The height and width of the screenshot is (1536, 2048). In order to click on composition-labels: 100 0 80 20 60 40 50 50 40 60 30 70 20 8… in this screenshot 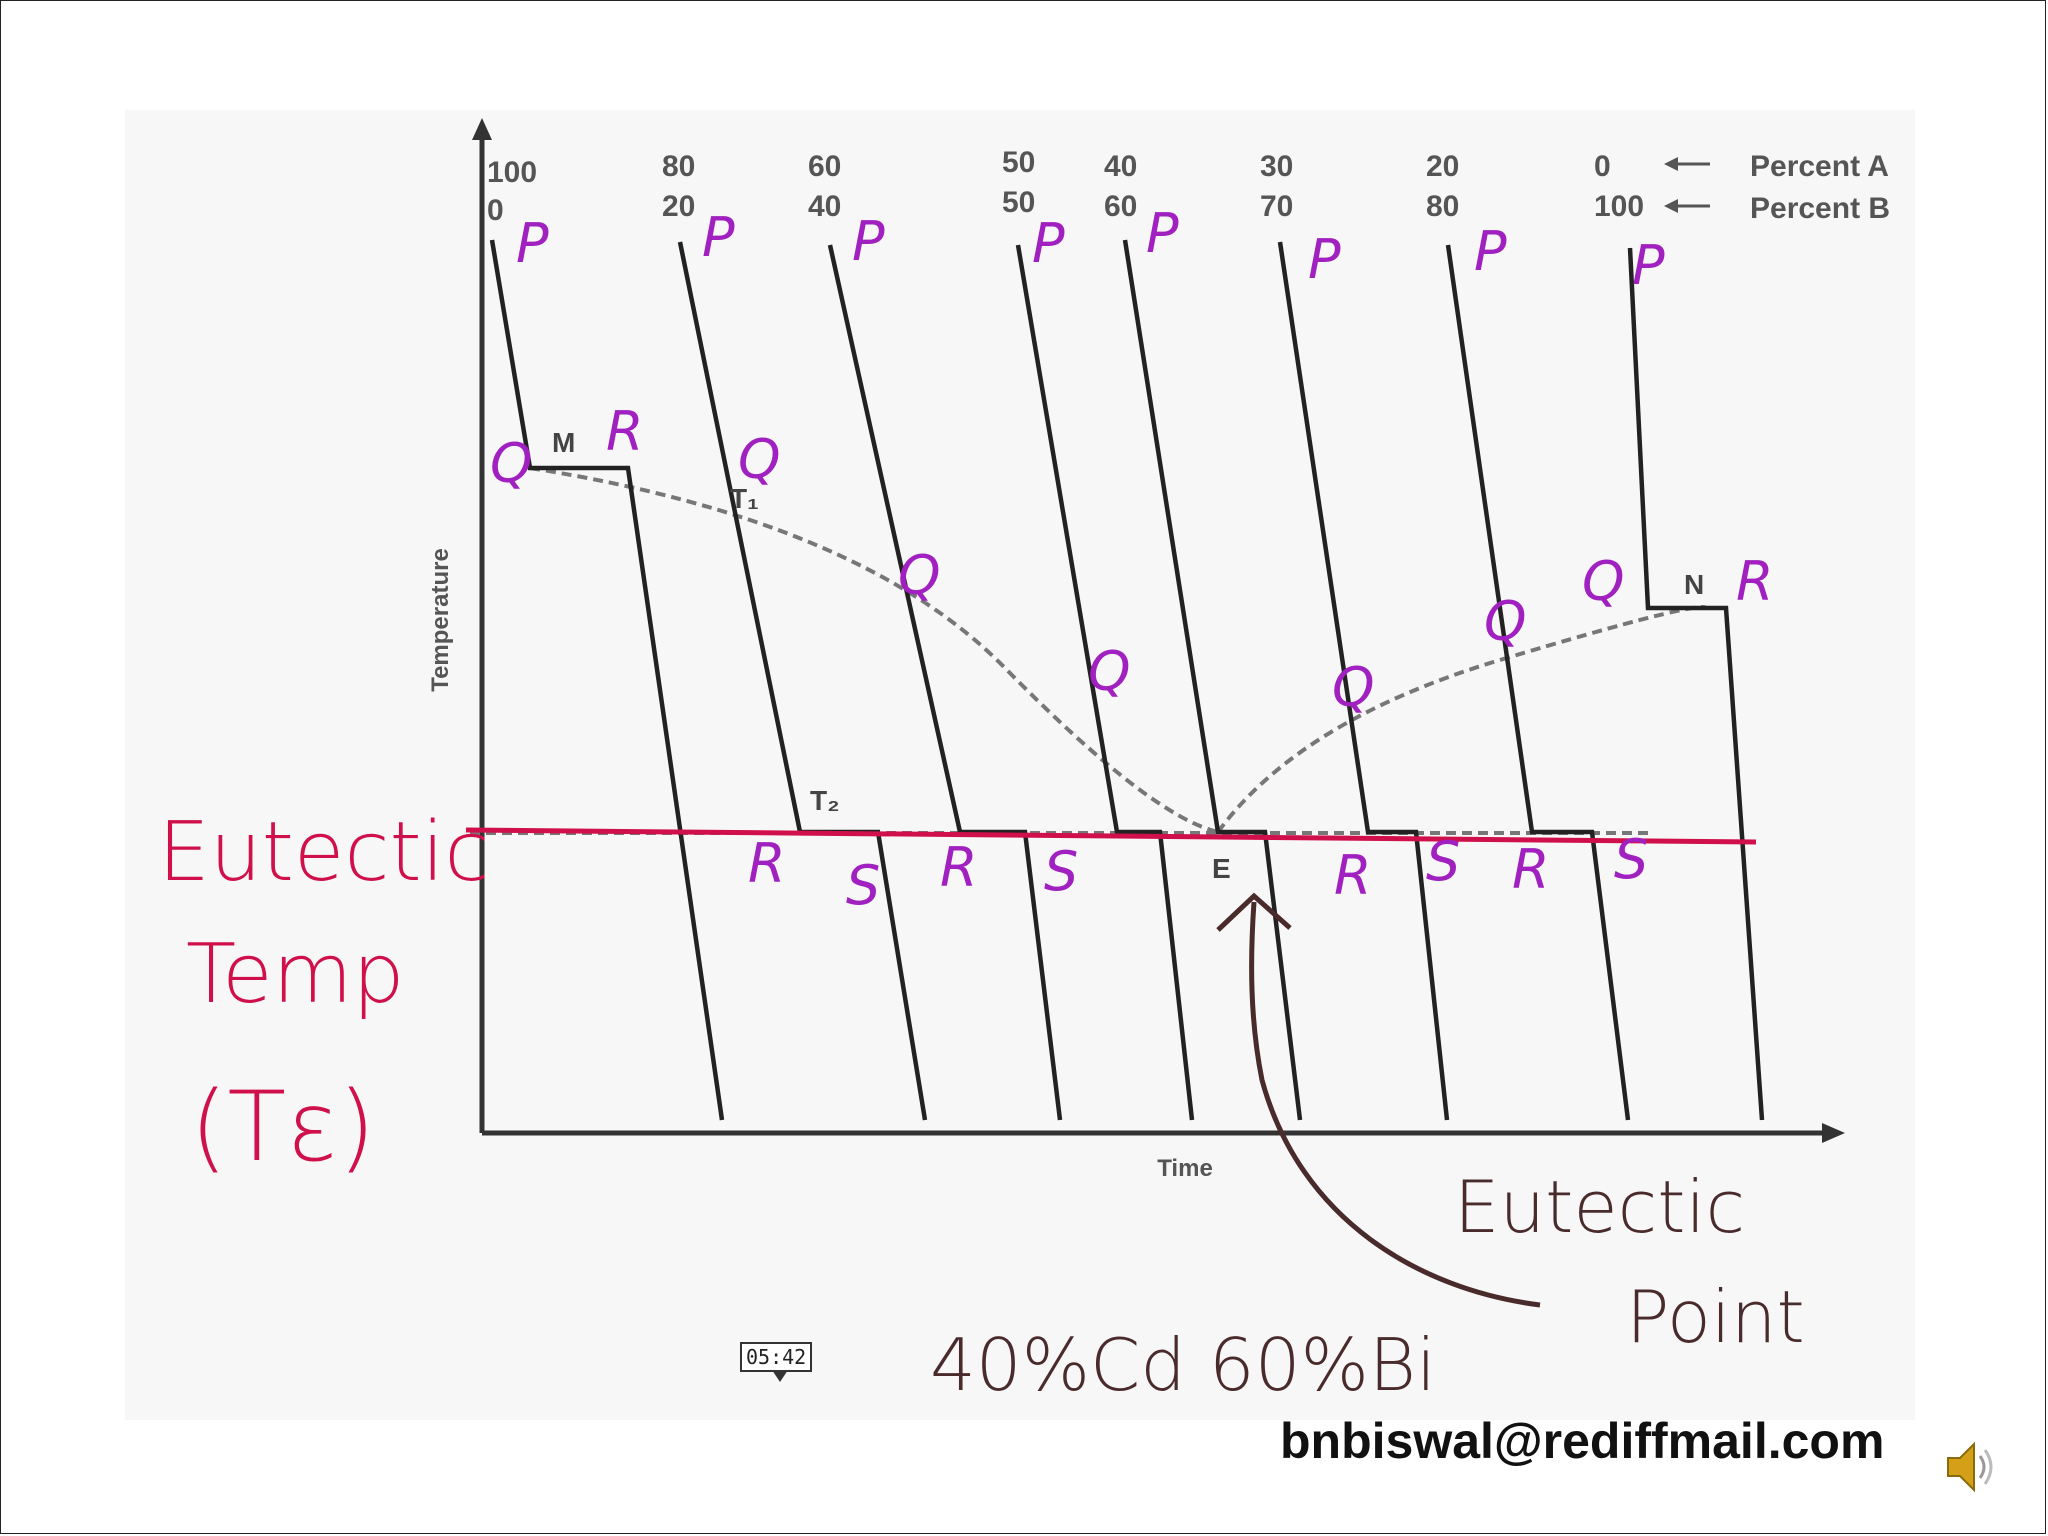, I will do `click(1188, 186)`.